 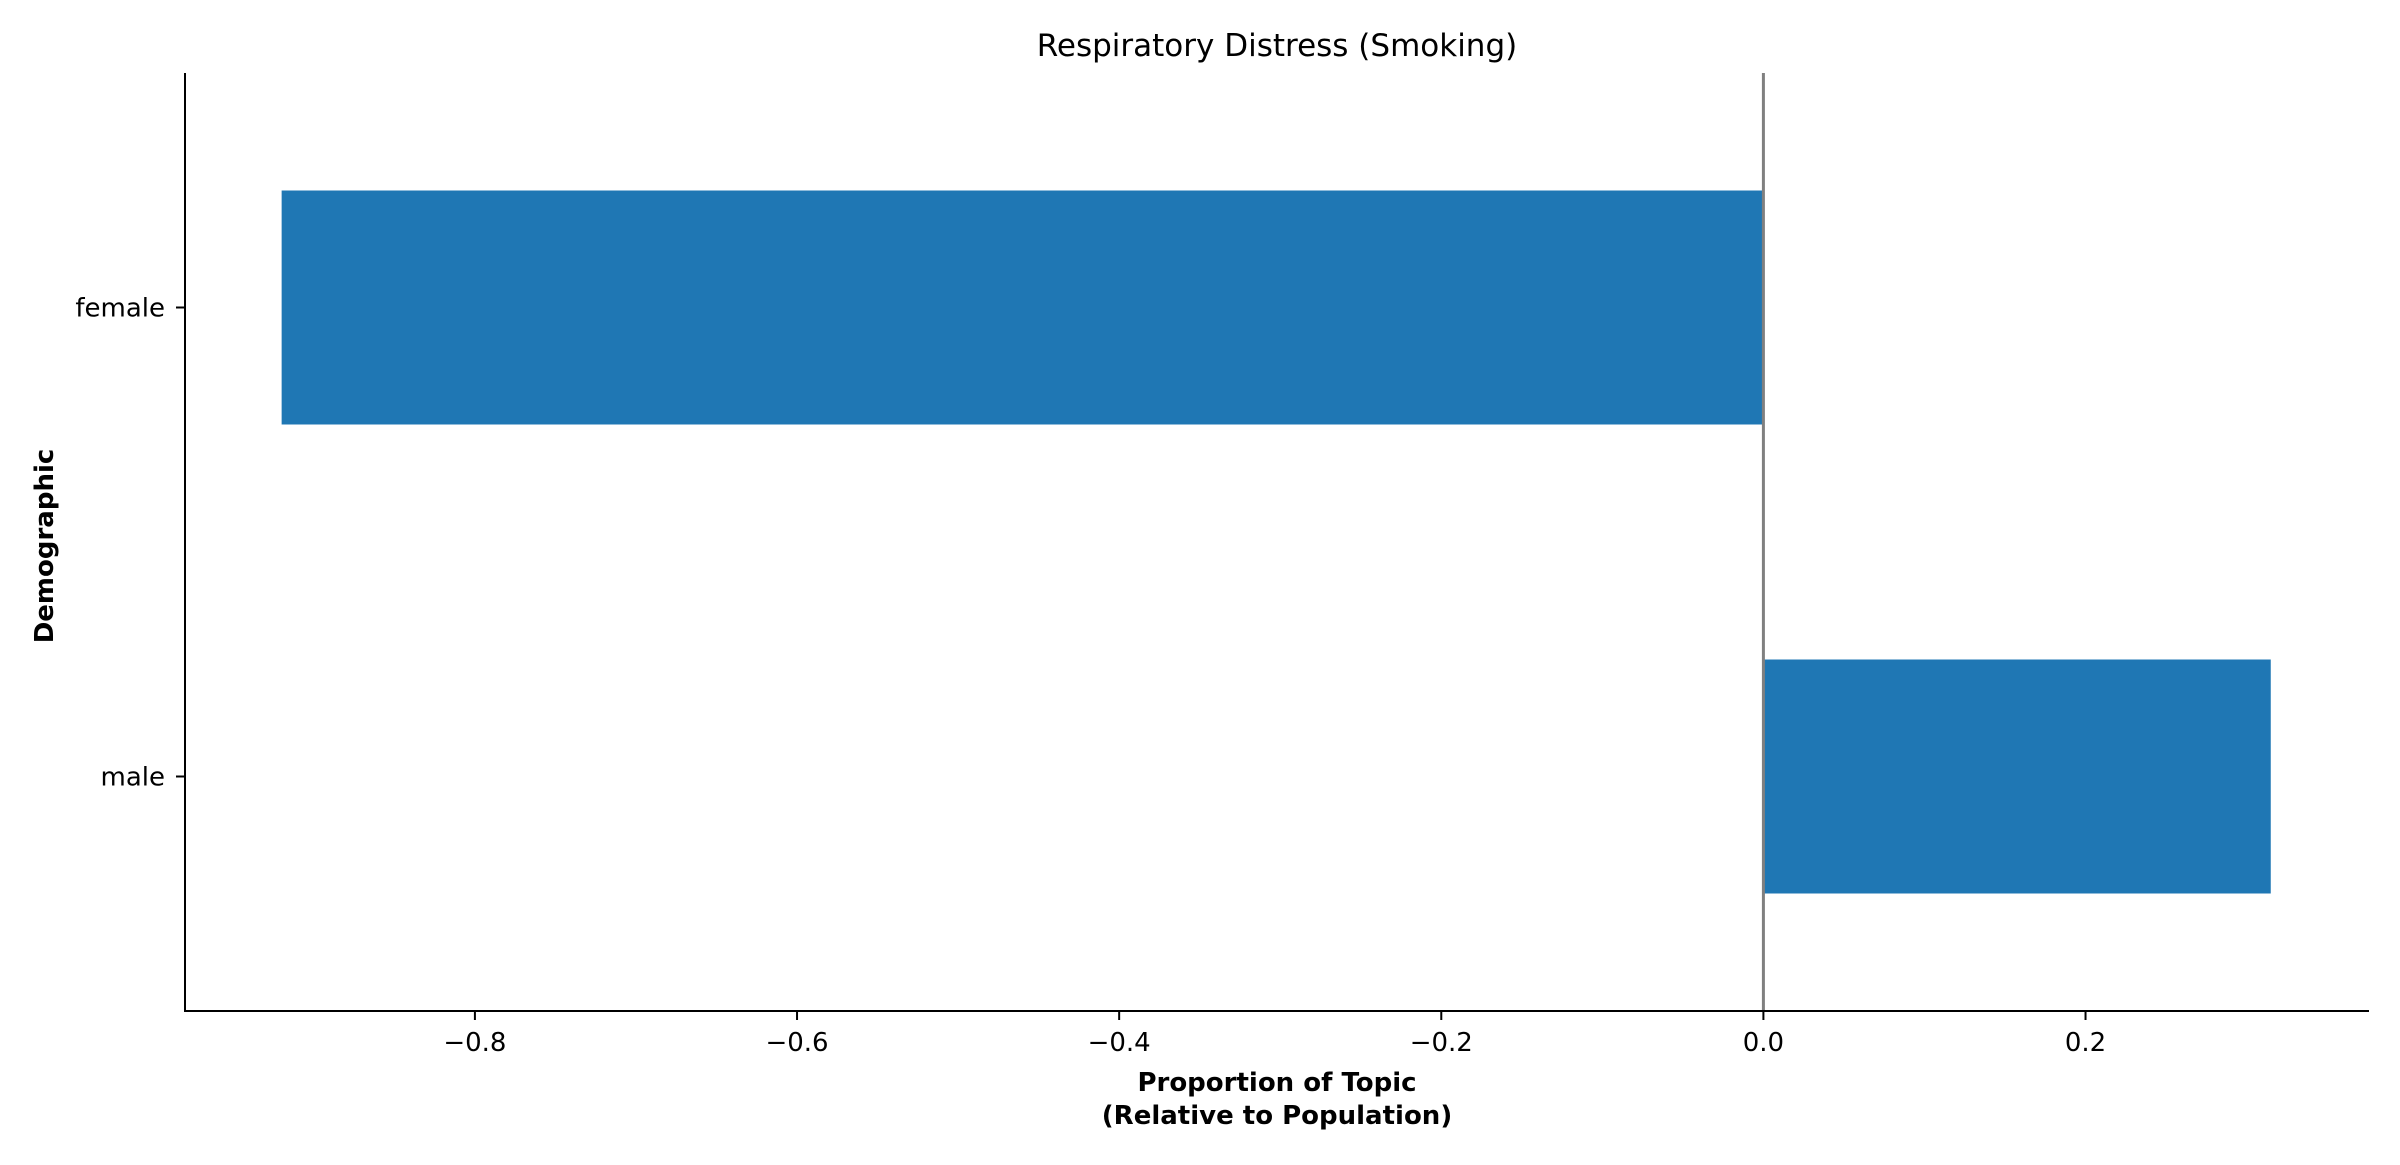 What do you see at coordinates (45, 546) in the screenshot?
I see `y-axis-label: Demographic` at bounding box center [45, 546].